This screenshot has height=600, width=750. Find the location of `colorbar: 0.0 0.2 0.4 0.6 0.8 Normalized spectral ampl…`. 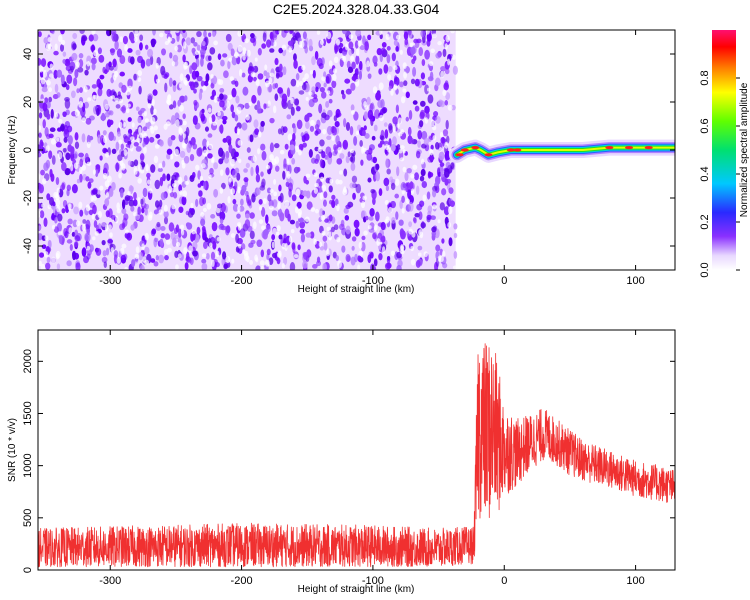

colorbar: 0.0 0.2 0.4 0.6 0.8 Normalized spectral ampl… is located at coordinates (724, 154).